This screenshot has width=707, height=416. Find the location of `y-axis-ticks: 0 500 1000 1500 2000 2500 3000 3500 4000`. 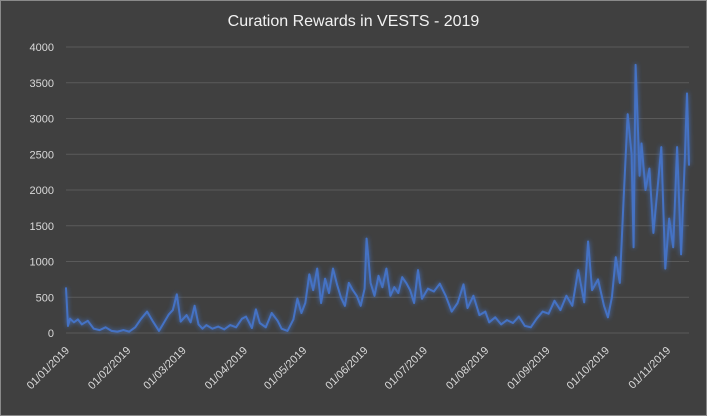

y-axis-ticks: 0 500 1000 1500 2000 2500 3000 3500 4000 is located at coordinates (42, 191).